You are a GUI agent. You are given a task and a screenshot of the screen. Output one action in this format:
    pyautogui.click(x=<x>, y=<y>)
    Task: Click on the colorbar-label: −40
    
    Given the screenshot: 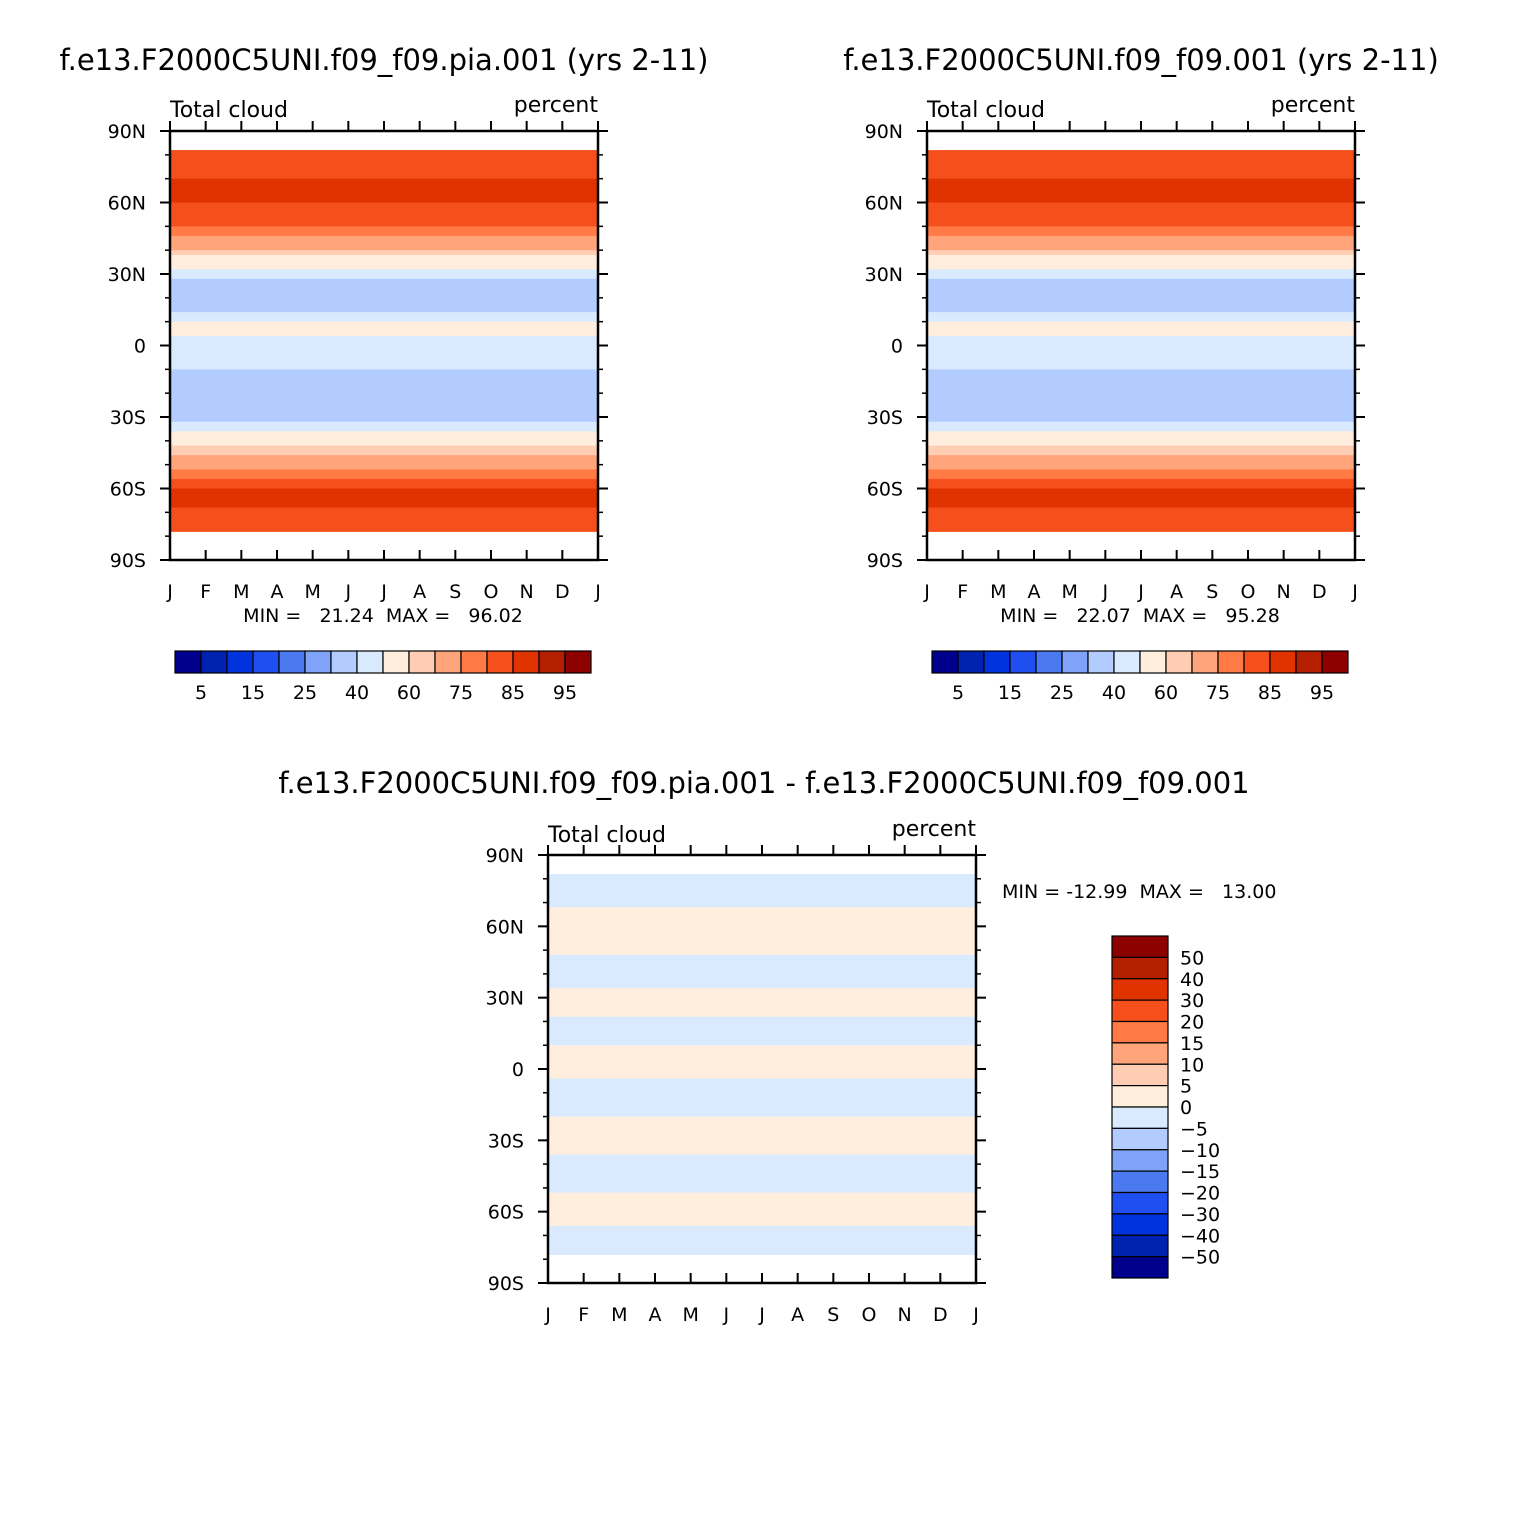 What is the action you would take?
    pyautogui.click(x=1200, y=1236)
    